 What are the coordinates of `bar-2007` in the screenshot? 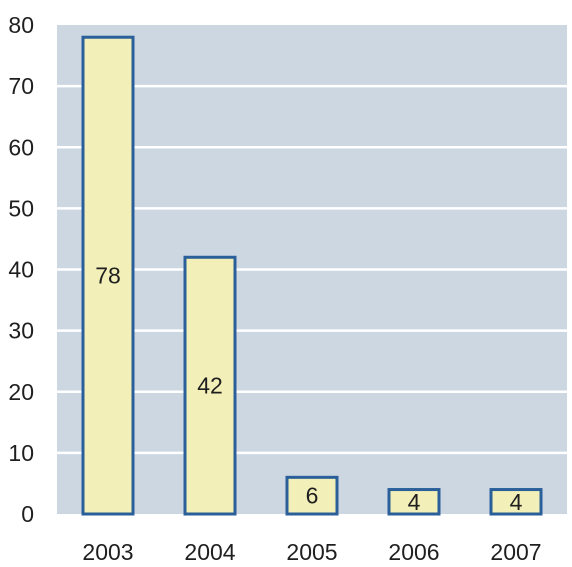 It's located at (516, 502).